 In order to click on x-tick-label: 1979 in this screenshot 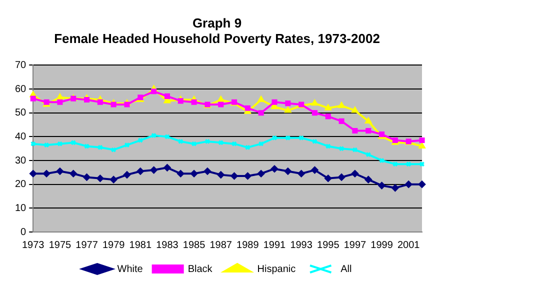, I will do `click(114, 245)`.